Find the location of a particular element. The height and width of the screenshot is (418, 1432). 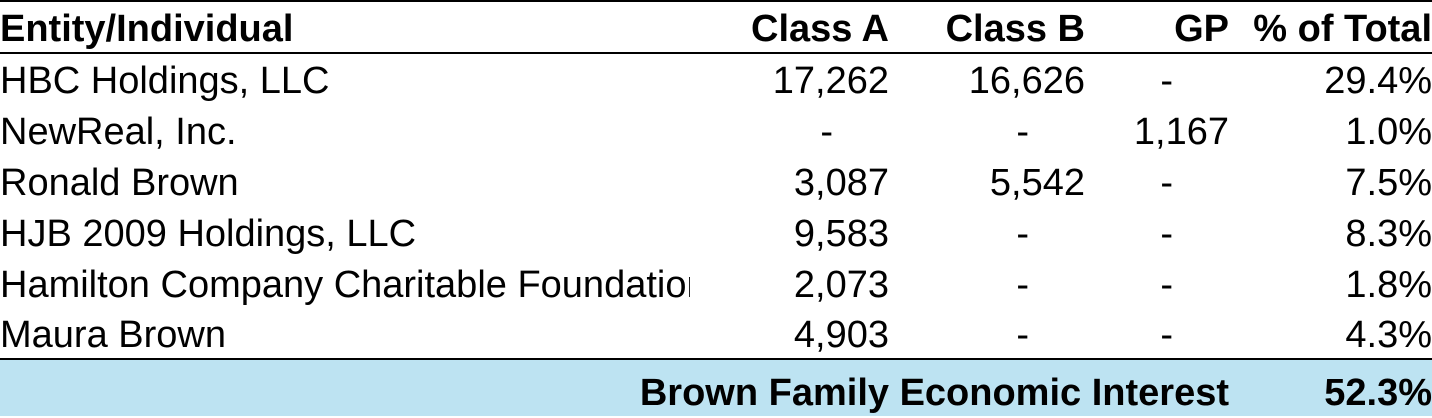

total-row: Brown Family Economic Interest 52.3% is located at coordinates (716, 387).